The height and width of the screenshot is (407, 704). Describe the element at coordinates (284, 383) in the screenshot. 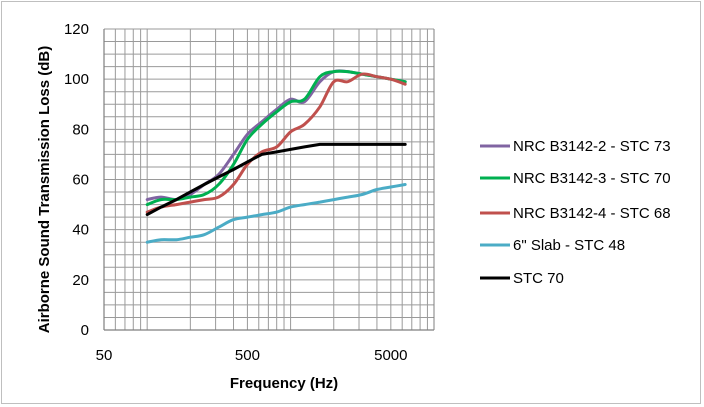

I see `x-axis-title: Frequency (Hz)` at that location.